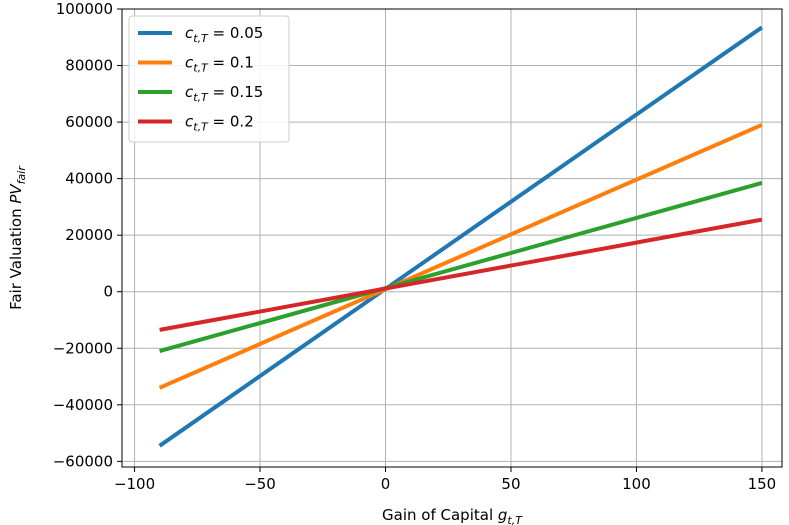 Image resolution: width=789 pixels, height=525 pixels. I want to click on x-tick-label: 0, so click(386, 484).